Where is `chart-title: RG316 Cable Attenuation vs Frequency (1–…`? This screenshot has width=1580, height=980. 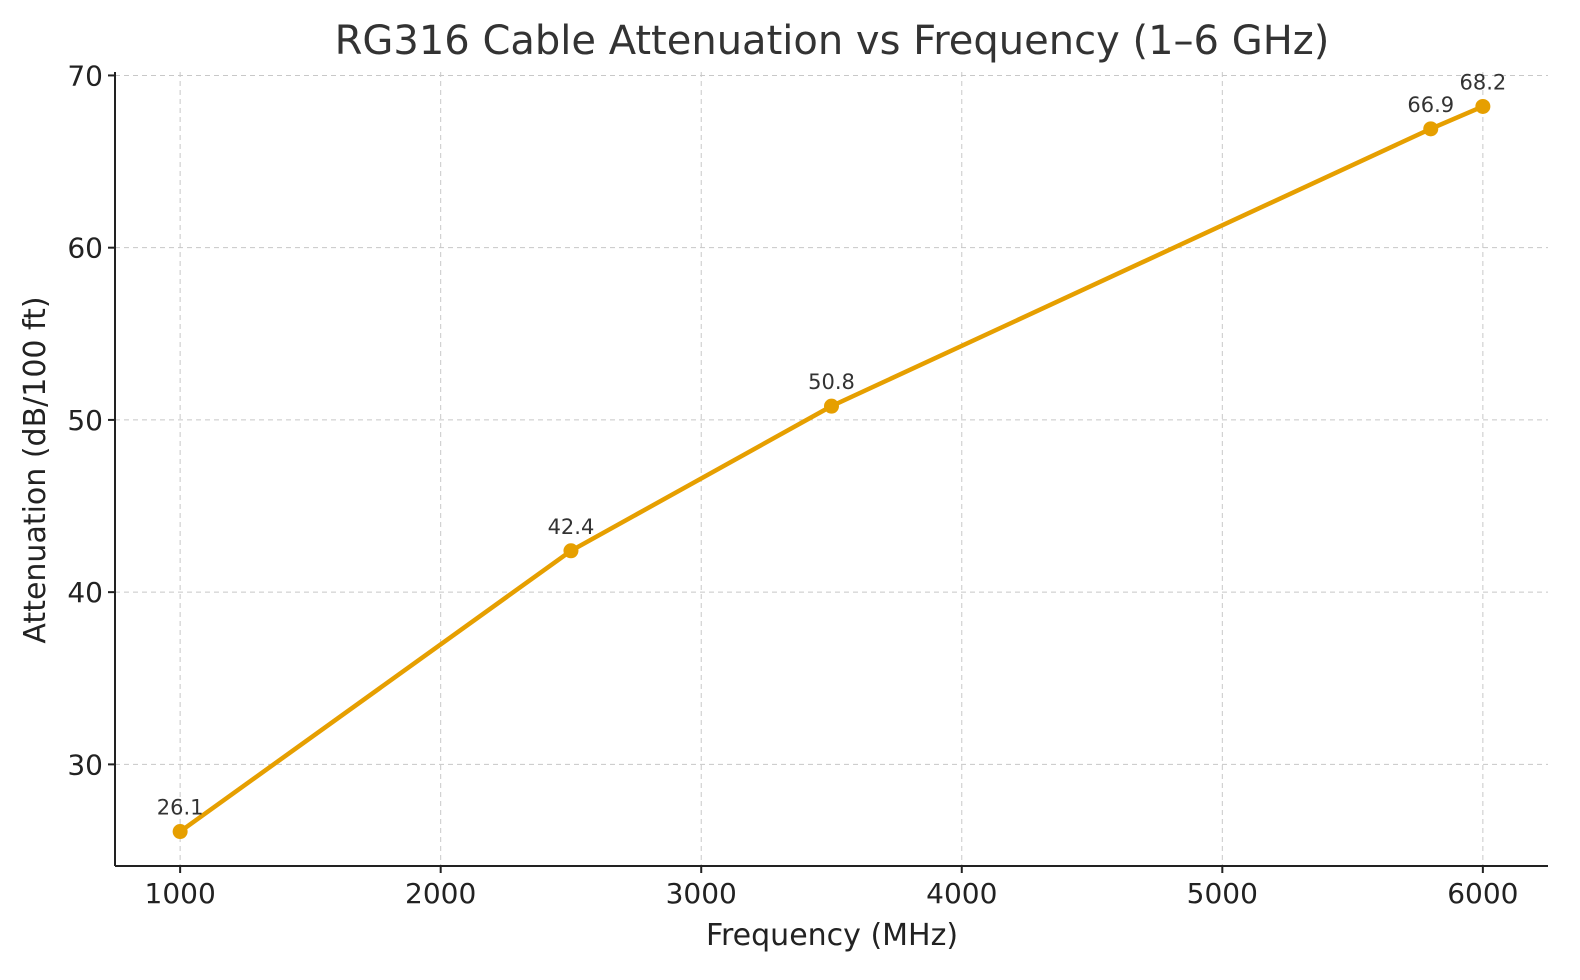
chart-title: RG316 Cable Attenuation vs Frequency (1–… is located at coordinates (832, 41).